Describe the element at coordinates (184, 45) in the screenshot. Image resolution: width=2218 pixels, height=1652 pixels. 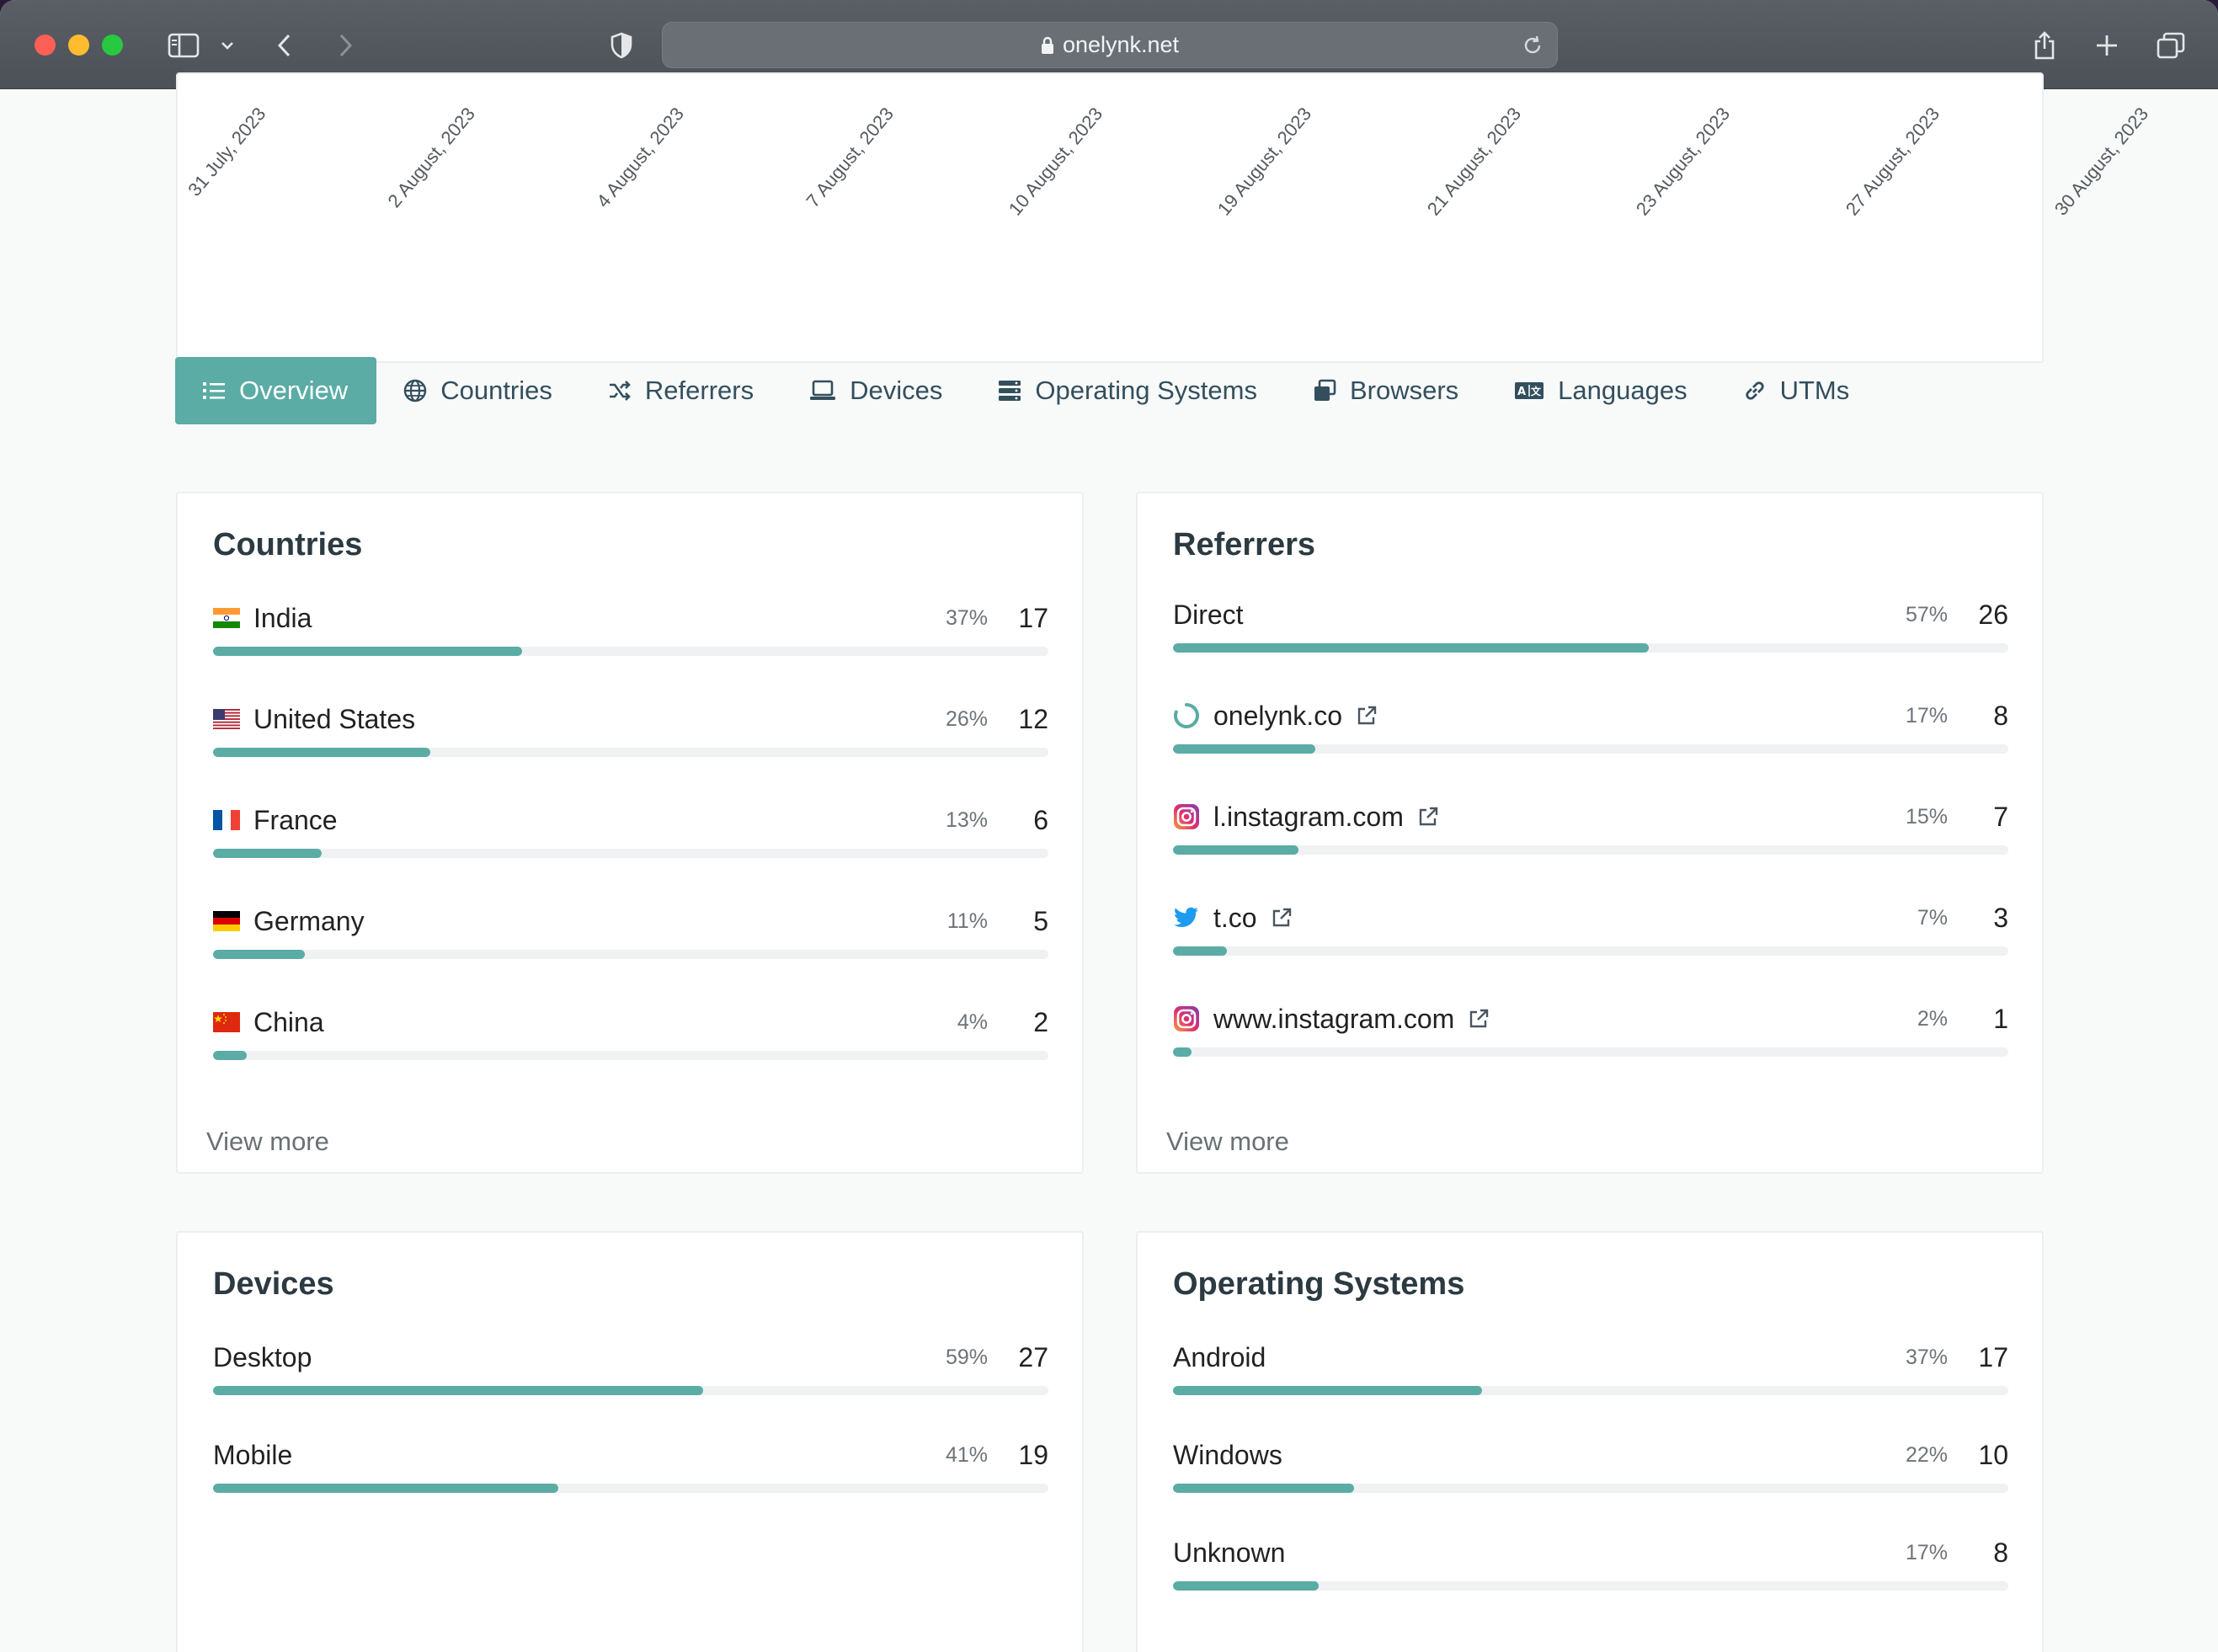
I see `sidebar-toggle-icon` at that location.